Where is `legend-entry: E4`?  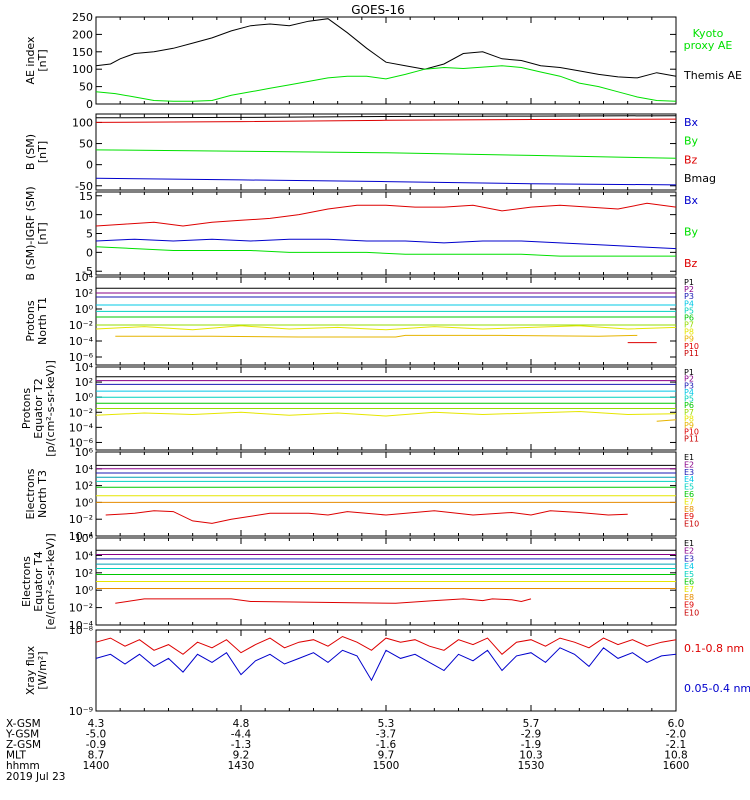
legend-entry: E4 is located at coordinates (689, 566).